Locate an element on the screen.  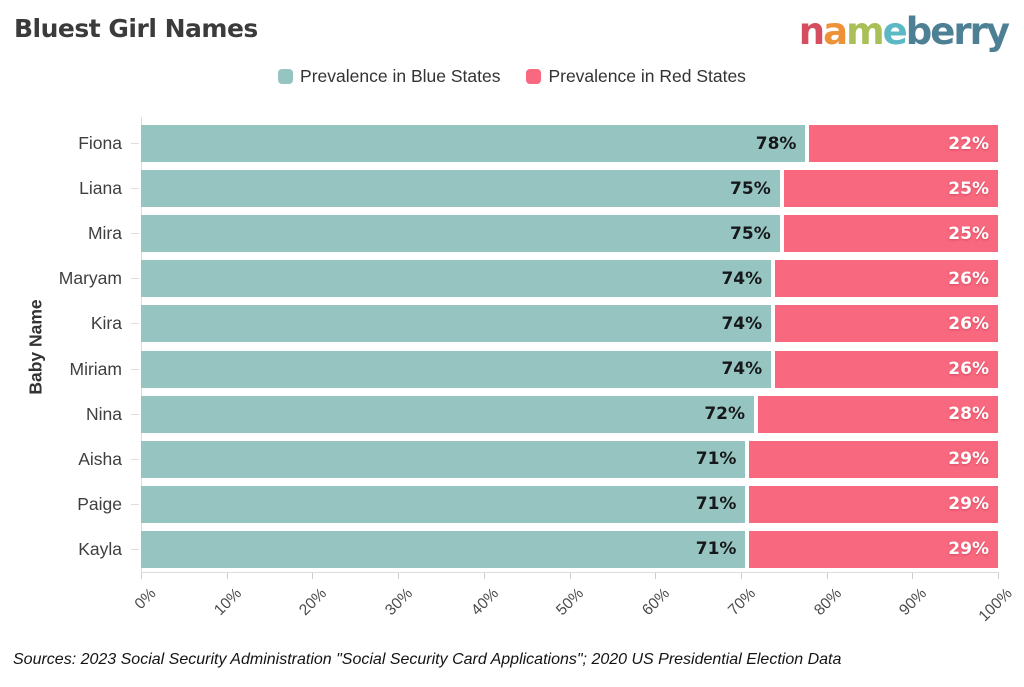
bar-row: Nina 72% 28% is located at coordinates (500, 414).